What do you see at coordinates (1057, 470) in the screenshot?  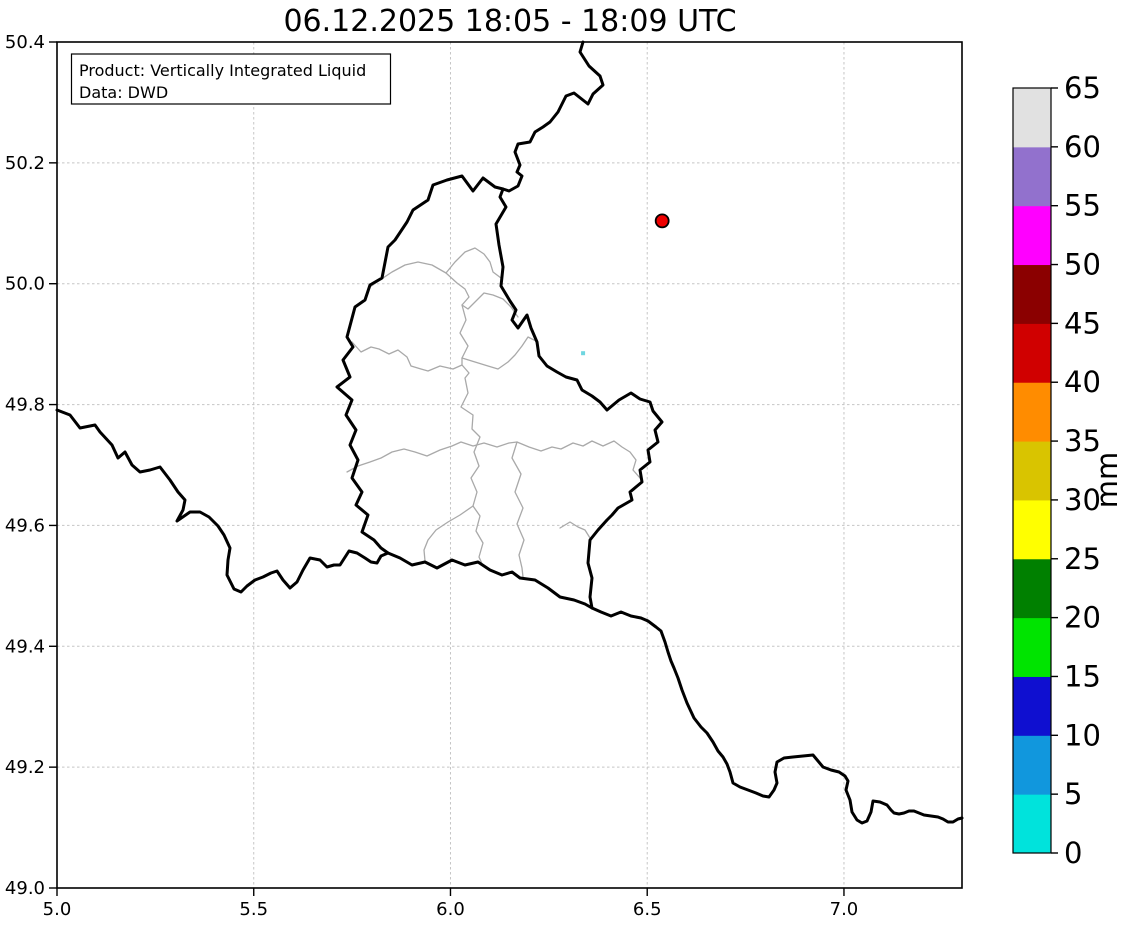 I see `colorbar: 0 5 10 15 20 25 30 35 40 45 50 55 60 65` at bounding box center [1057, 470].